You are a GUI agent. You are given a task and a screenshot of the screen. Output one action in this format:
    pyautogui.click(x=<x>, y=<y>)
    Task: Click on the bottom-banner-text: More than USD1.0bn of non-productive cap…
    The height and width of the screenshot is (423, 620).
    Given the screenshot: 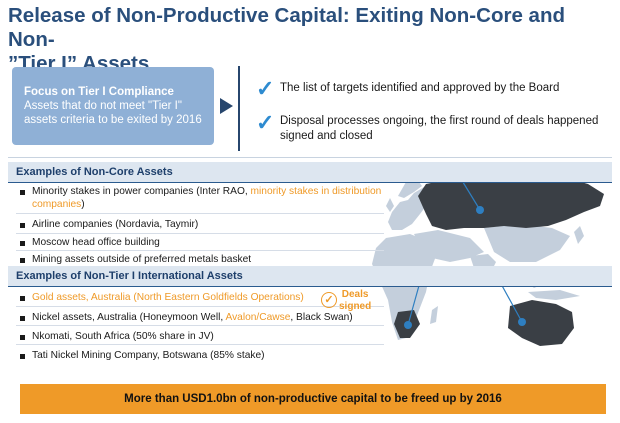 What is the action you would take?
    pyautogui.click(x=313, y=399)
    